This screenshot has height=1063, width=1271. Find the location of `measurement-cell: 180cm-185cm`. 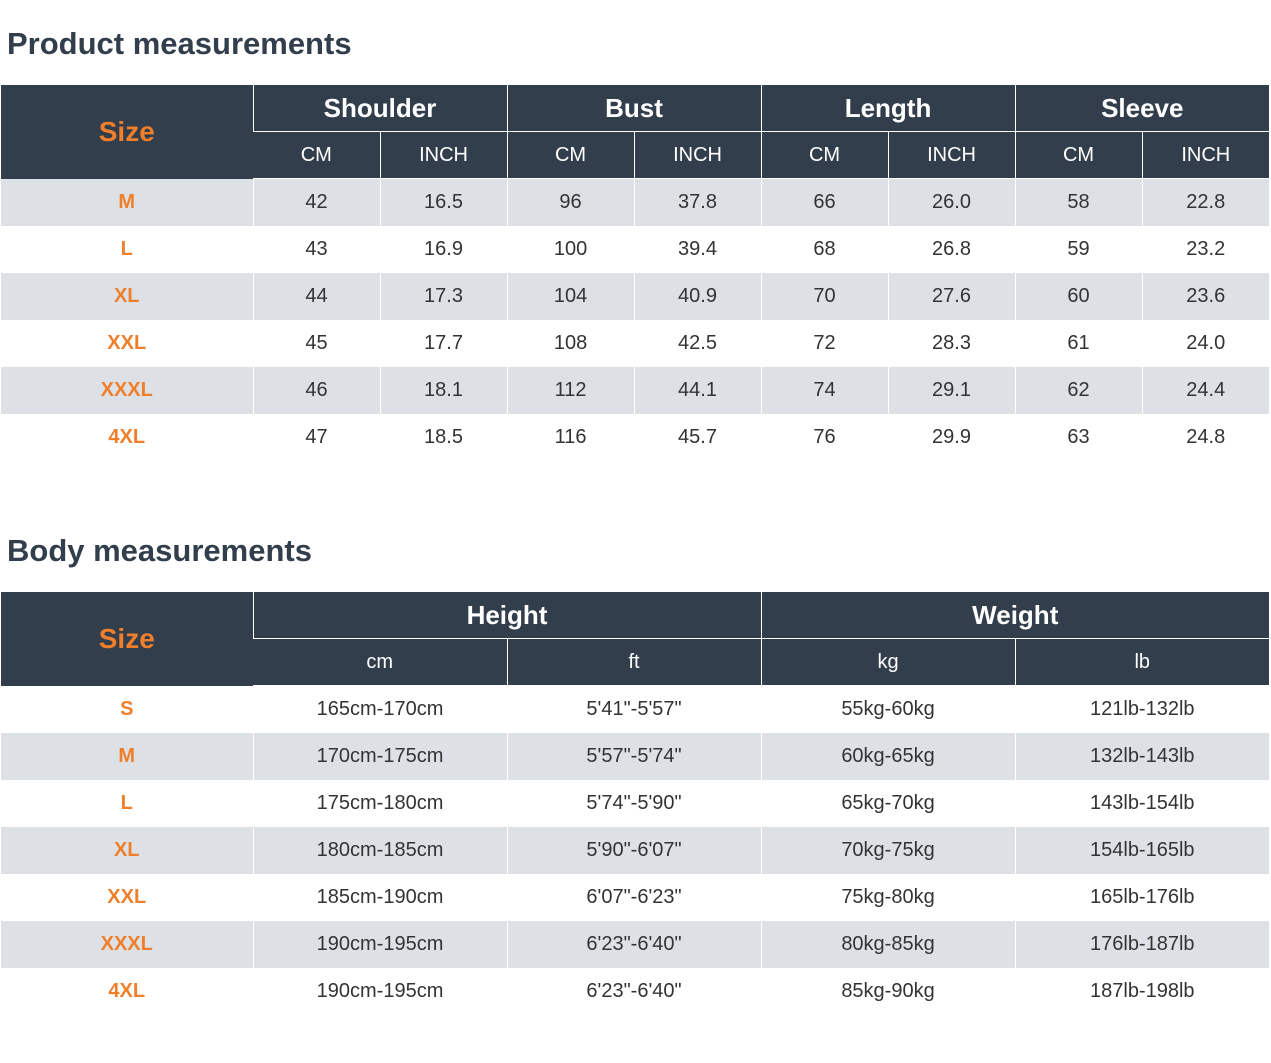

measurement-cell: 180cm-185cm is located at coordinates (379, 850).